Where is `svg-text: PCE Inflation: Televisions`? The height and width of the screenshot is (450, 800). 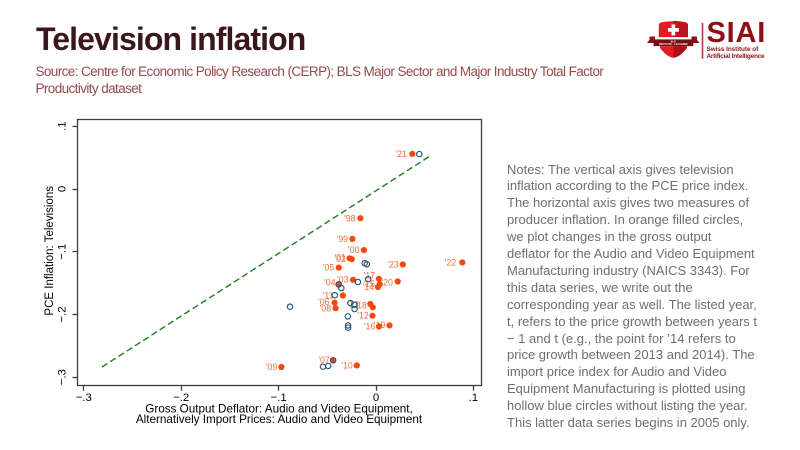 svg-text: PCE Inflation: Televisions is located at coordinates (50, 251).